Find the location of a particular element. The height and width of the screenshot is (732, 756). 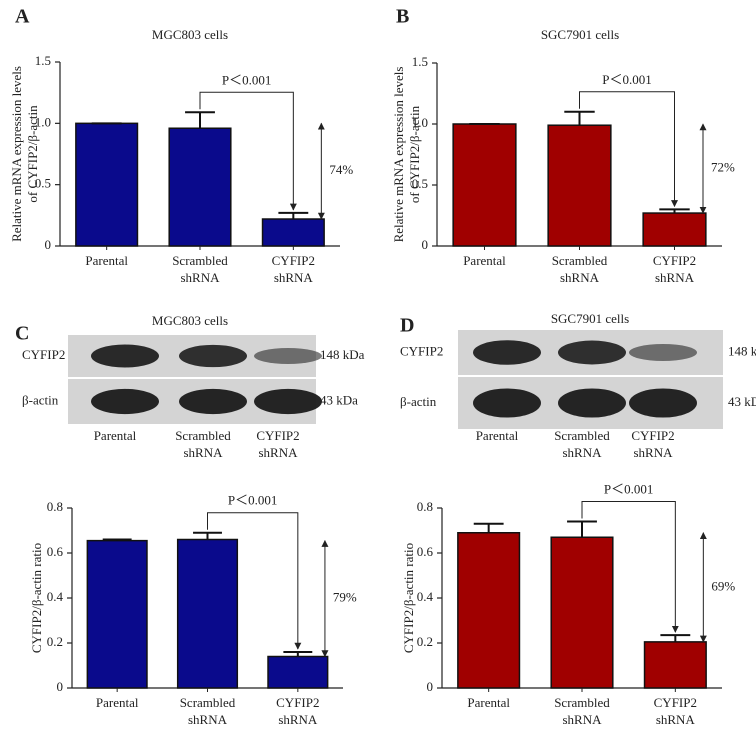

blot-title: SGC7901 cells is located at coordinates (590, 318).